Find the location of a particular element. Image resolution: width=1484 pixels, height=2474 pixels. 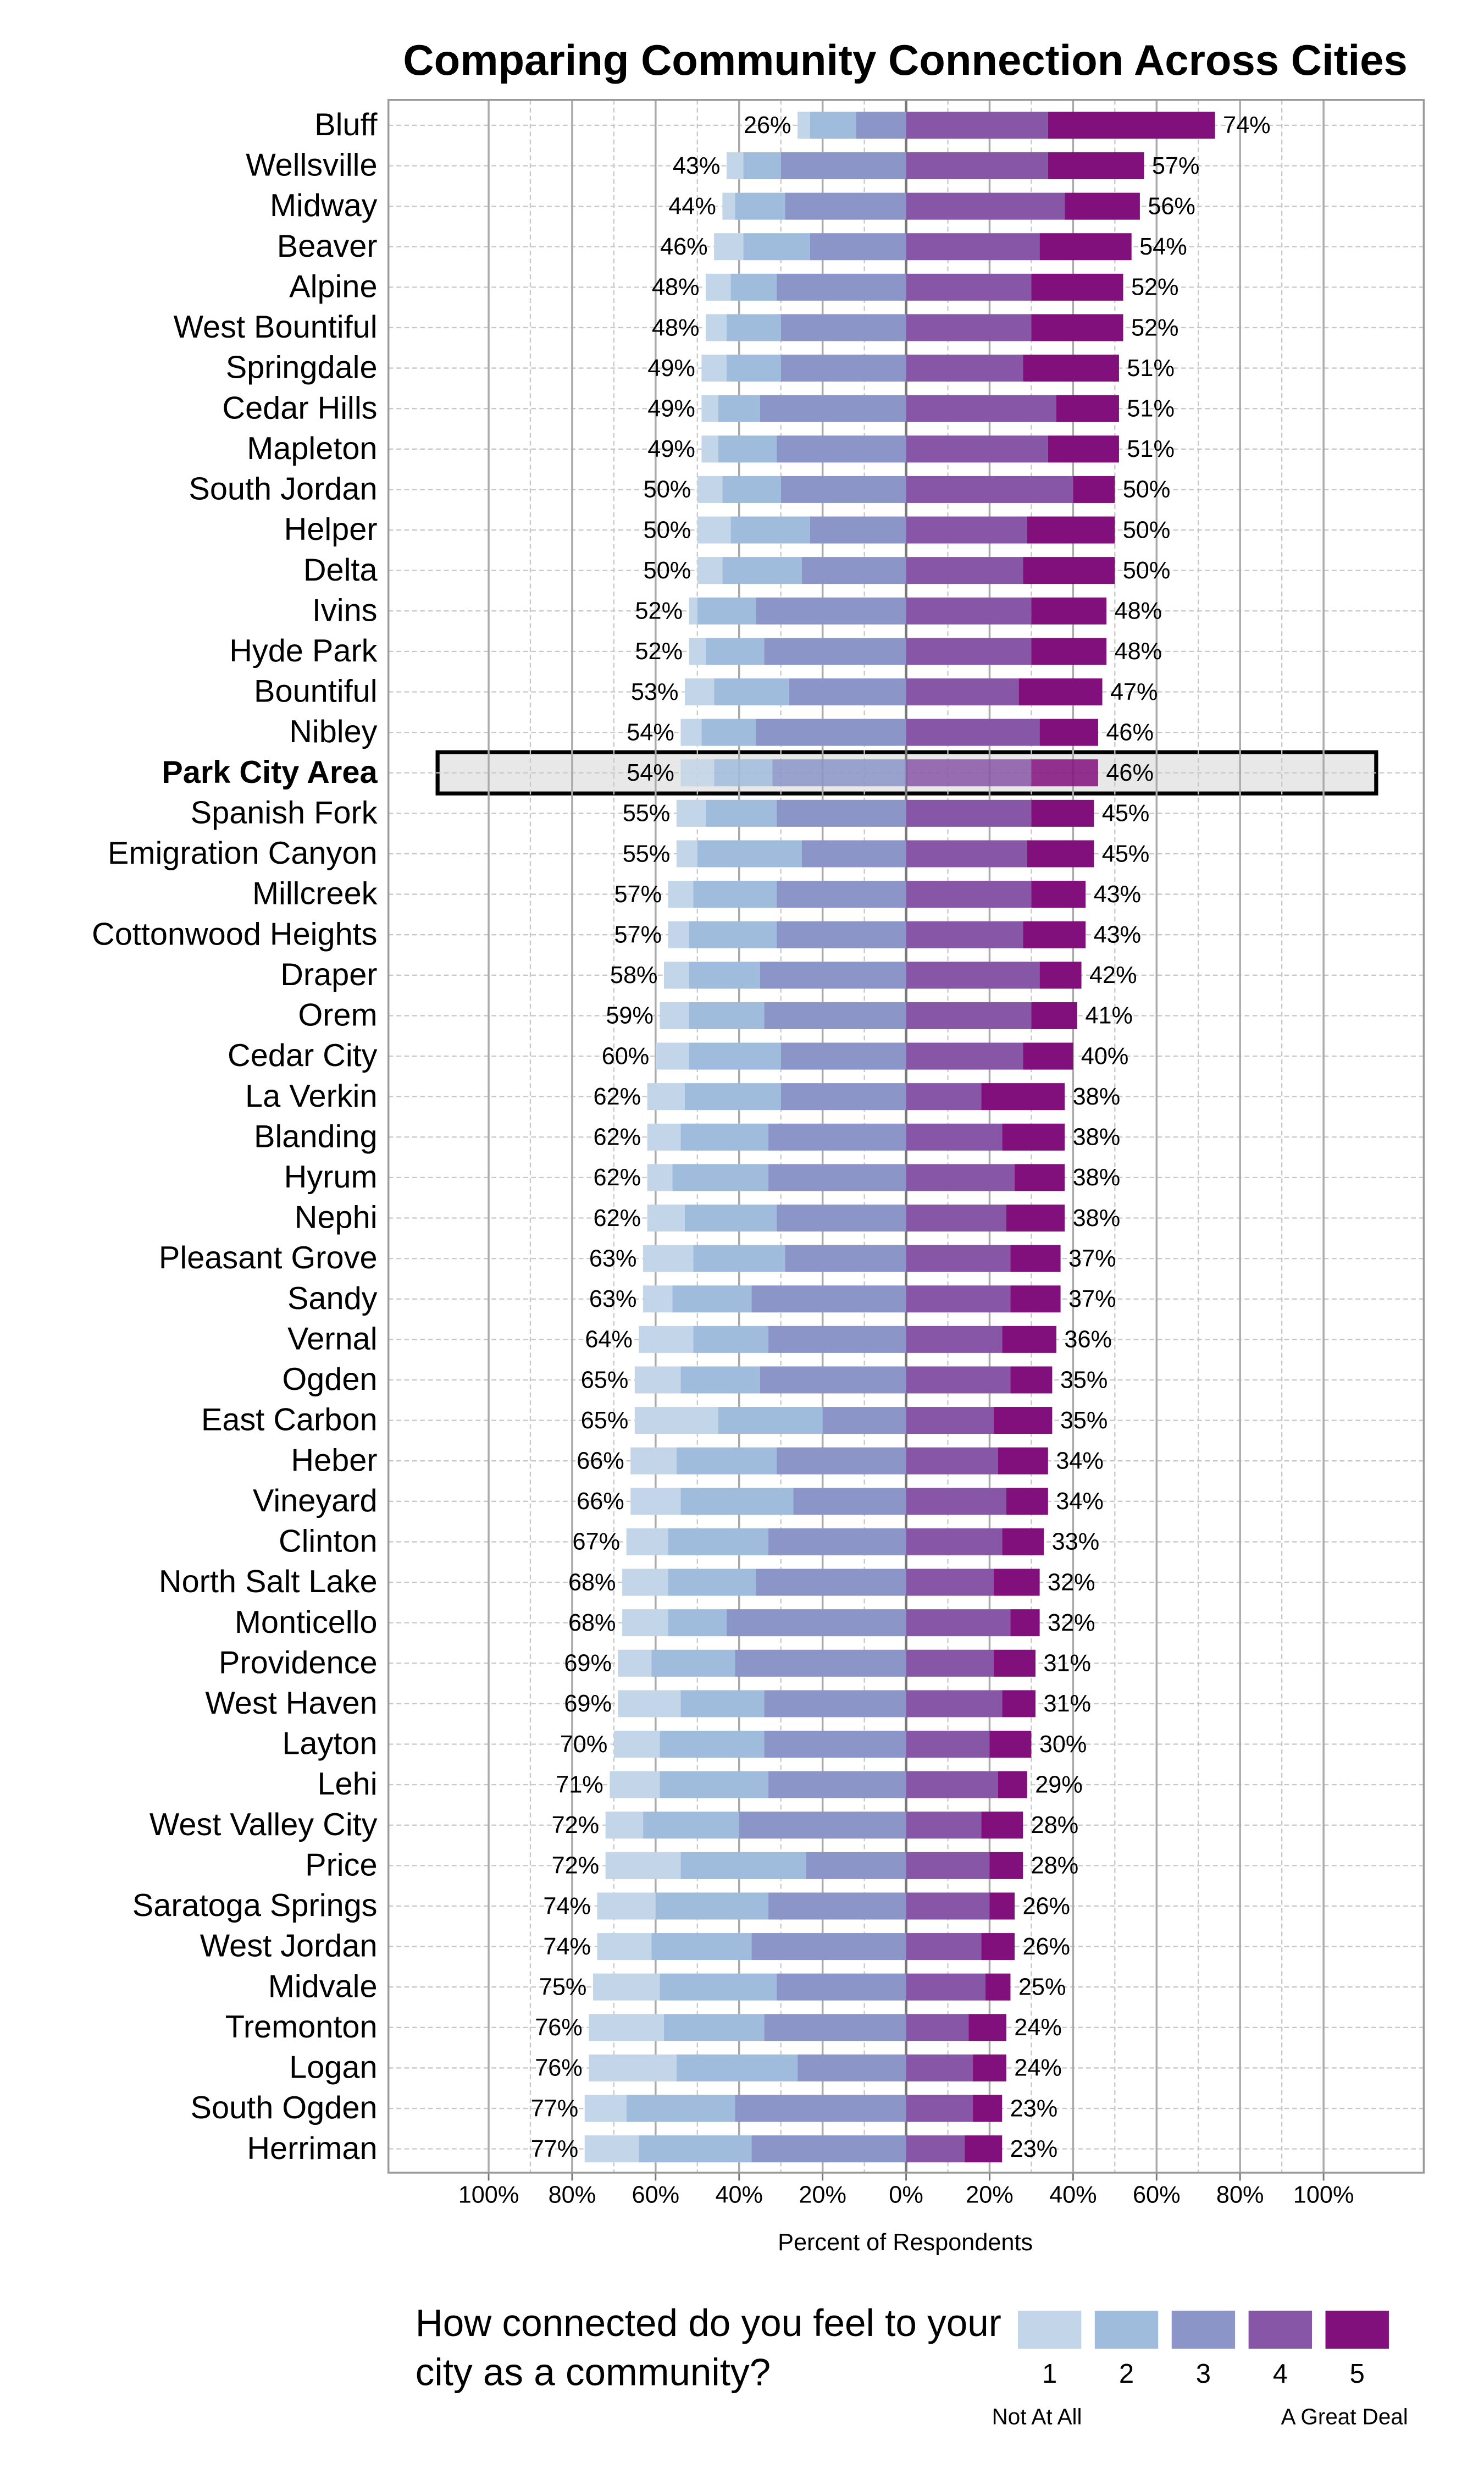

category-label: Cedar Hills is located at coordinates (299, 408).